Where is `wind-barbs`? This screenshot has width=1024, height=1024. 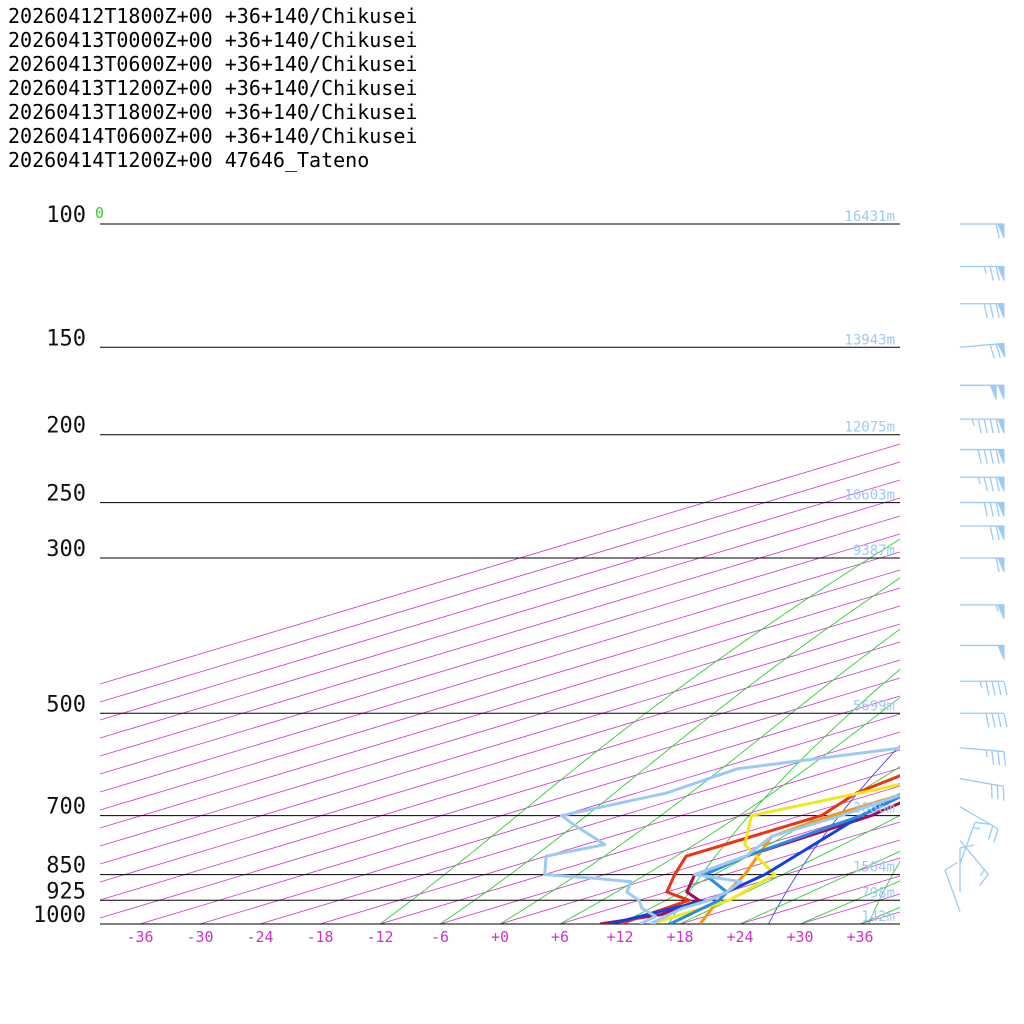
wind-barbs is located at coordinates (976, 567).